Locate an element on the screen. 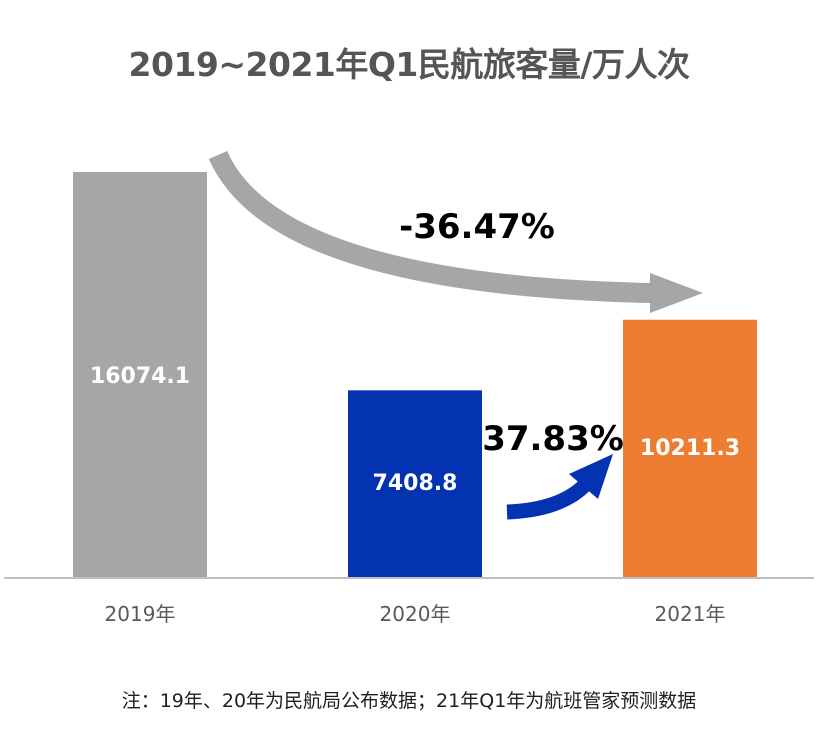 The width and height of the screenshot is (818, 734). decline-percent-label: -36.47% is located at coordinates (477, 227).